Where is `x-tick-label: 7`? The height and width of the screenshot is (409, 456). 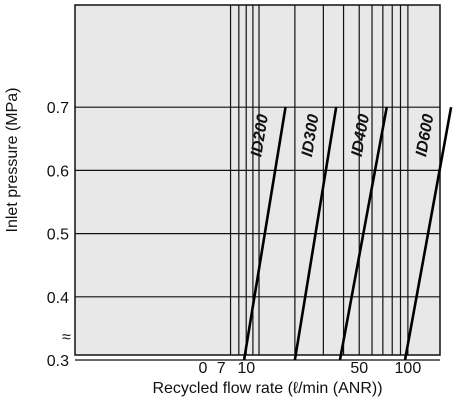 x-tick-label: 7 is located at coordinates (221, 368).